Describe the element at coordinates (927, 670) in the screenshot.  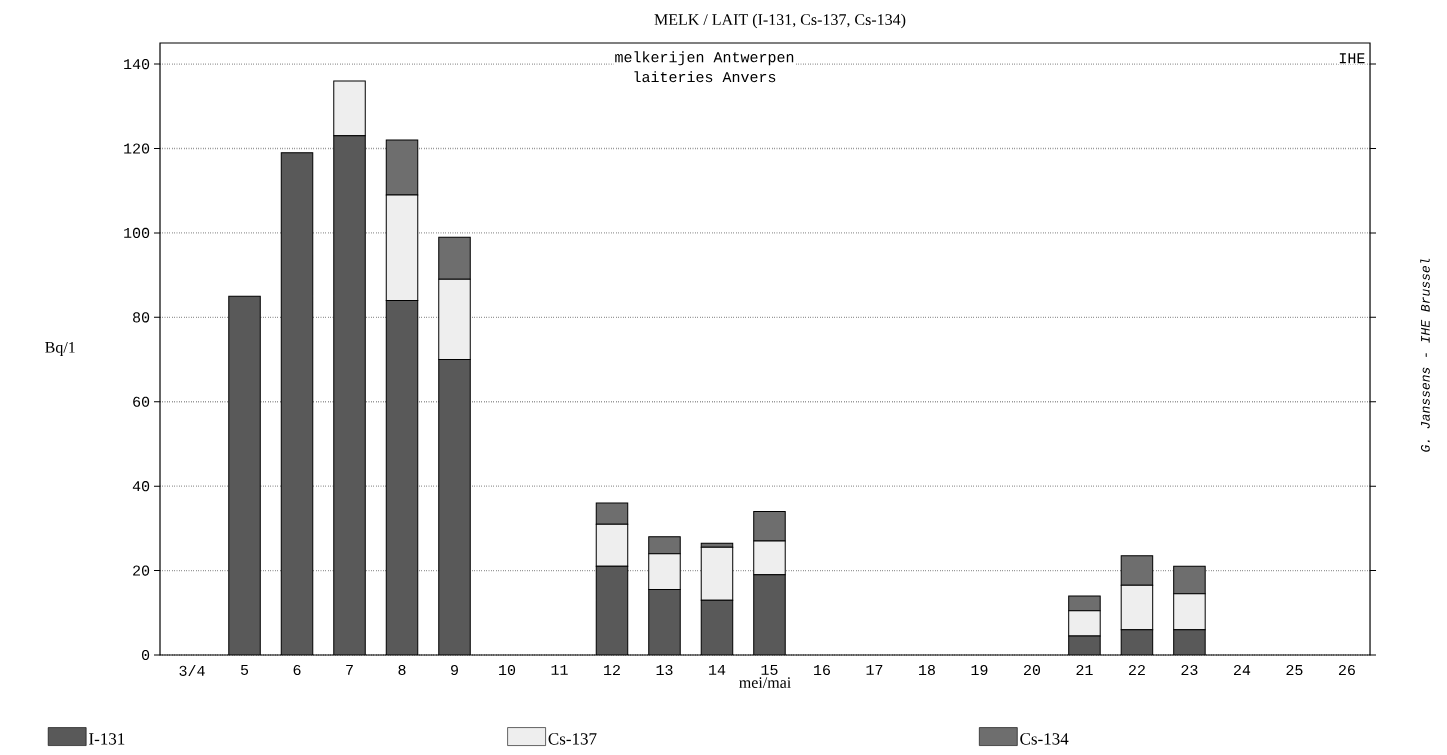
I see `x-tick-label: 18` at that location.